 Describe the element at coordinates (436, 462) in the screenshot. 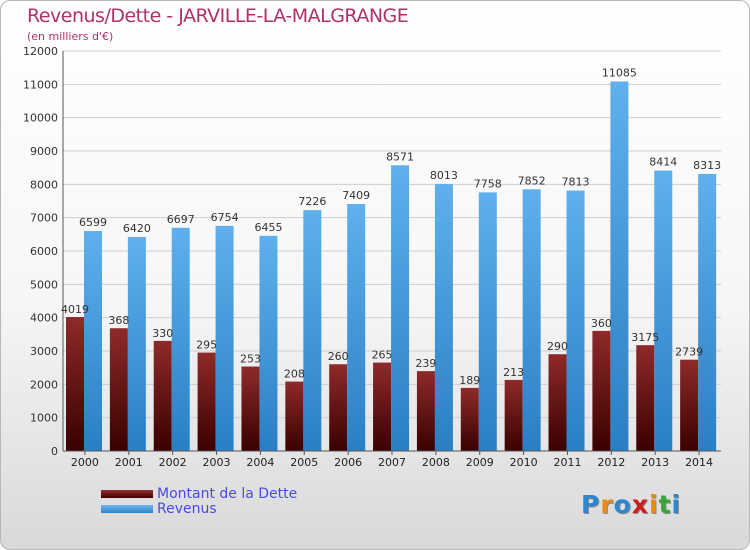

I see `x-tick-label: 2008` at that location.